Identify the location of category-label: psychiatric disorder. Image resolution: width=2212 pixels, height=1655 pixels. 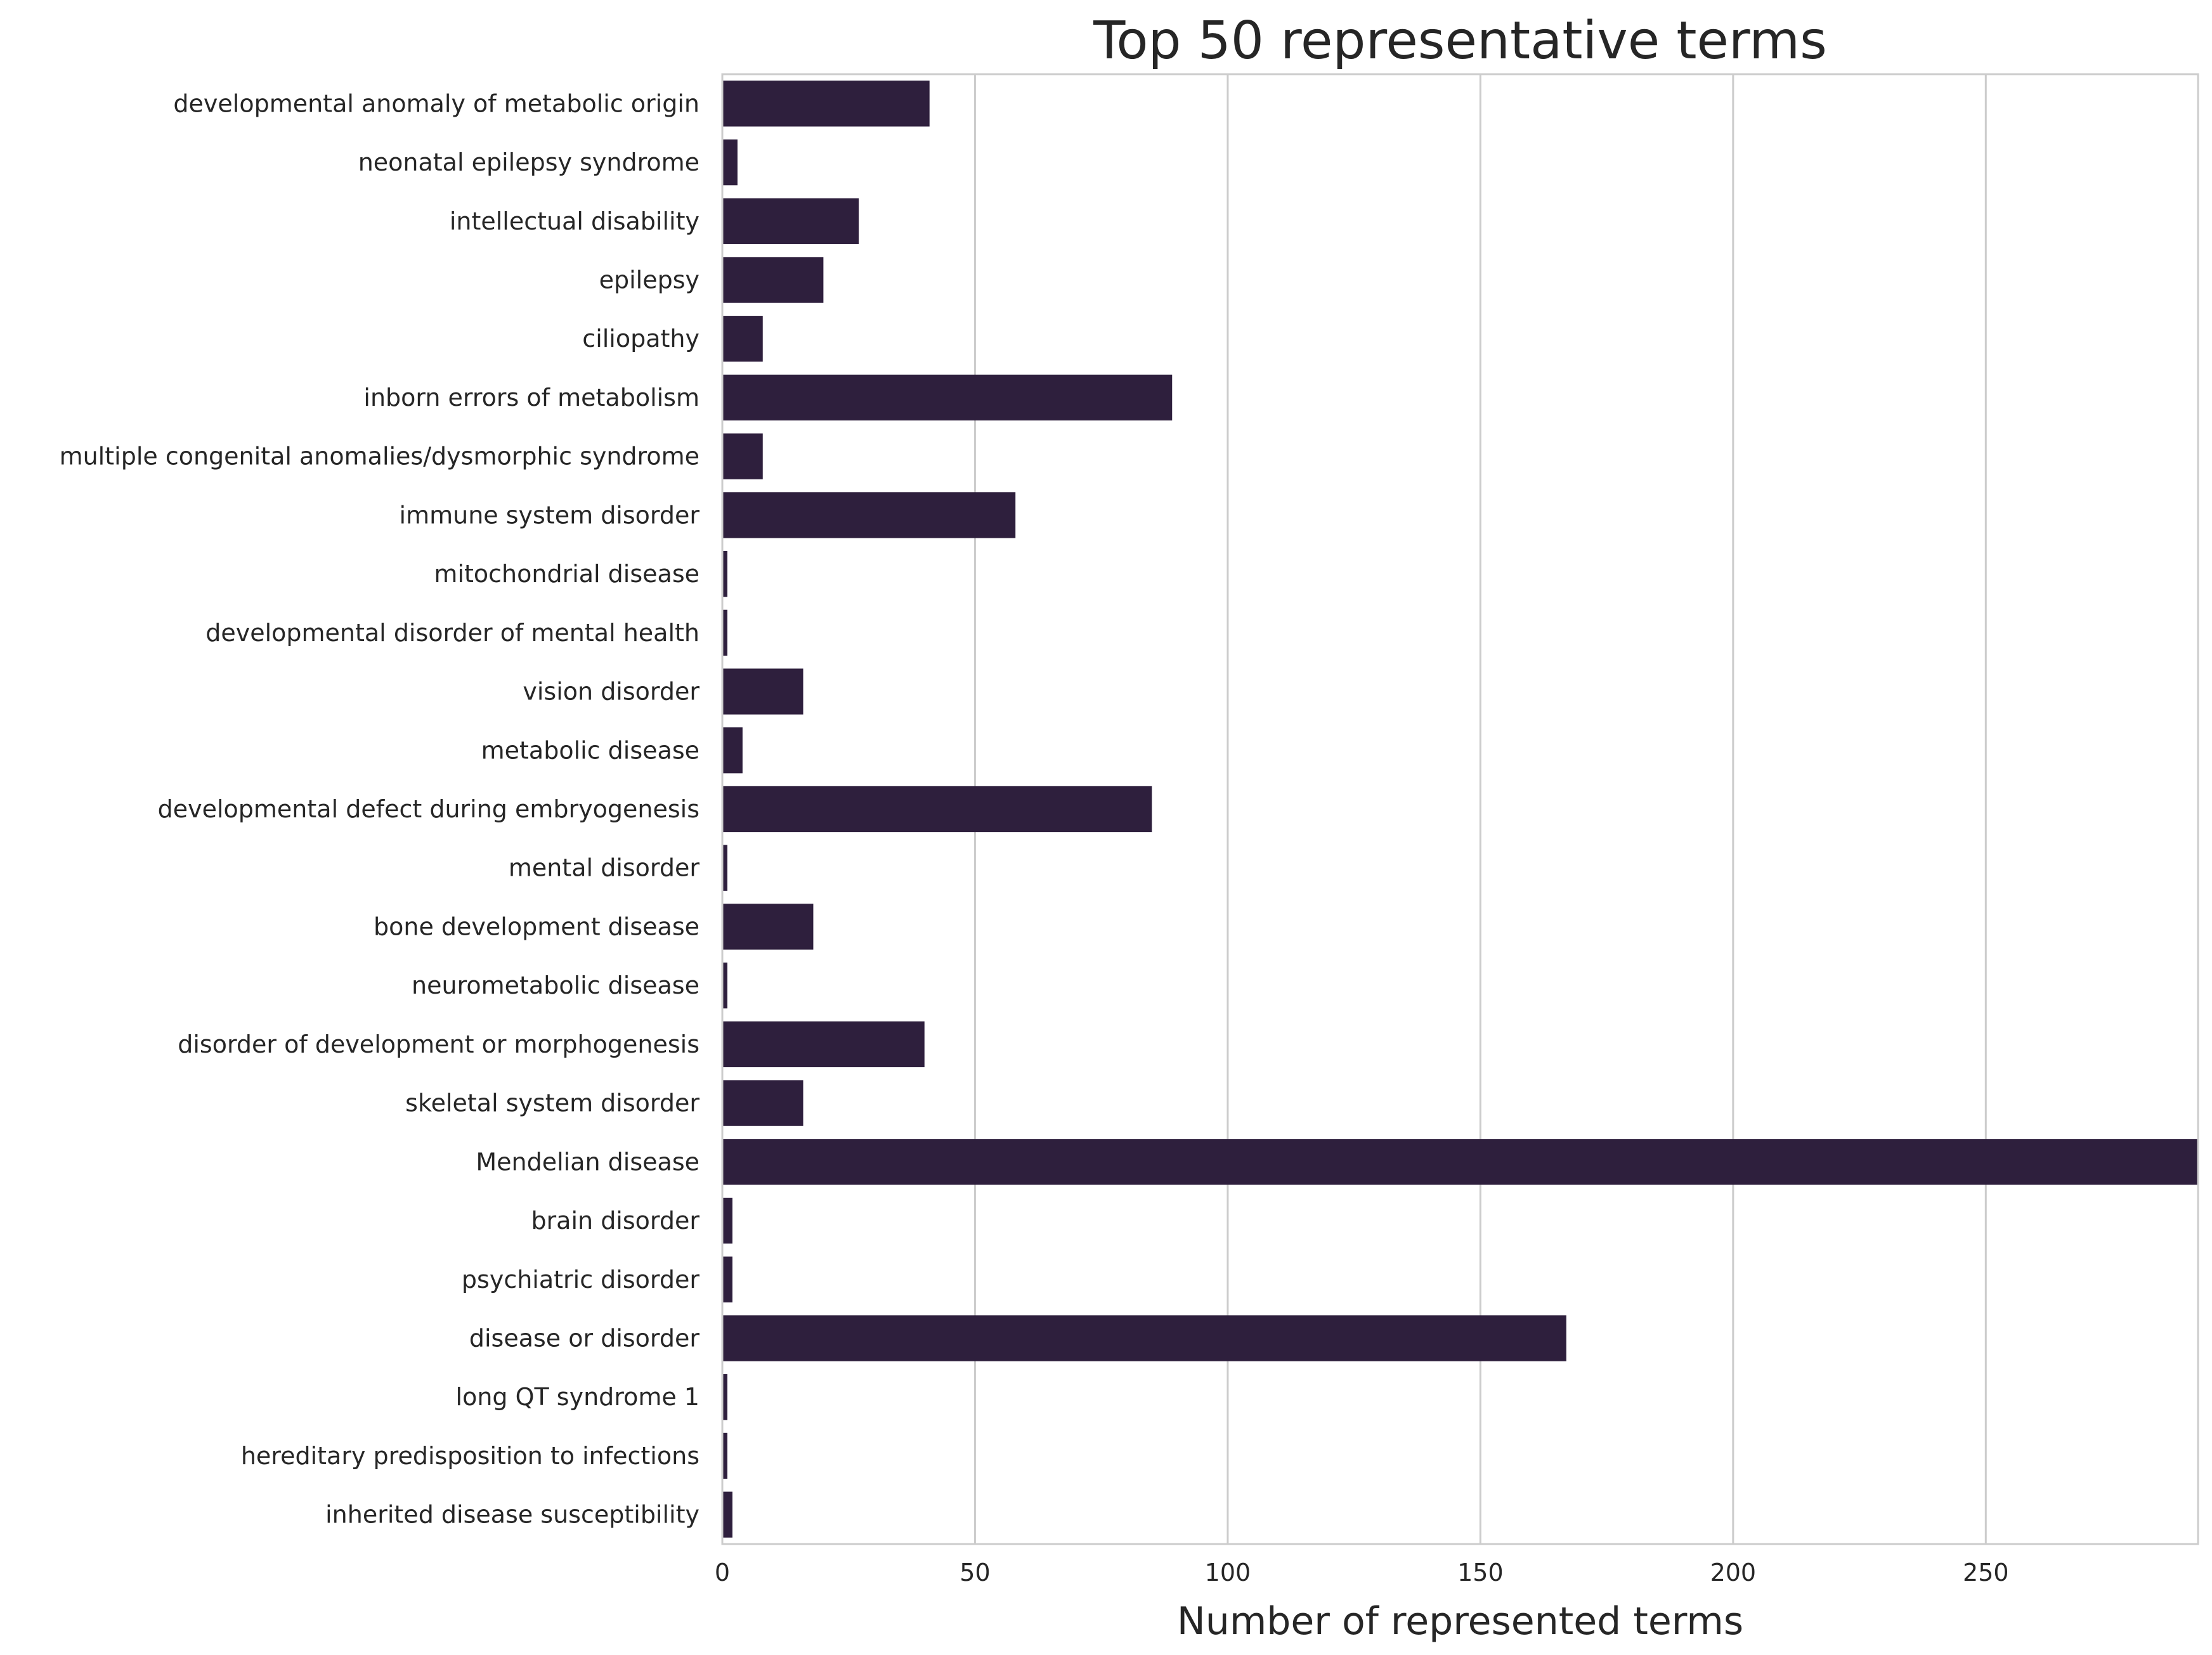
(580, 1280).